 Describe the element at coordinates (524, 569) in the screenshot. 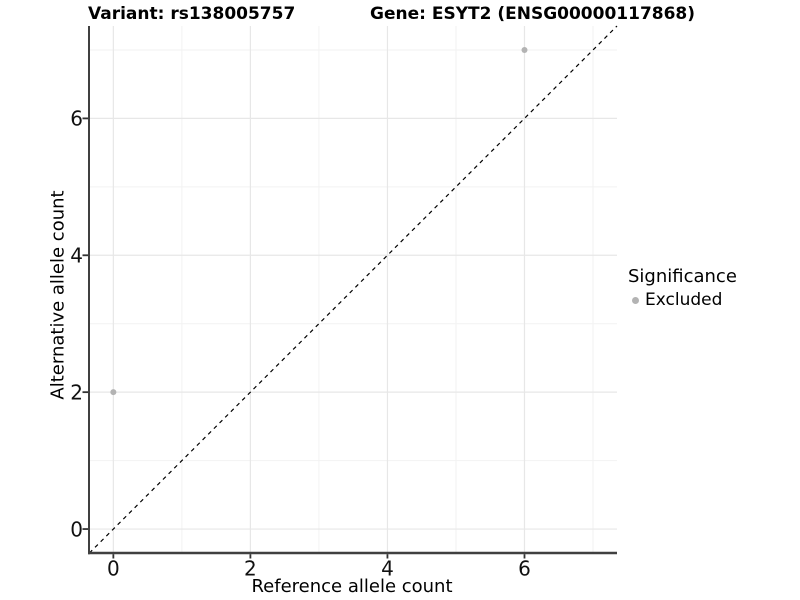

I see `x-tick-label: 6` at that location.